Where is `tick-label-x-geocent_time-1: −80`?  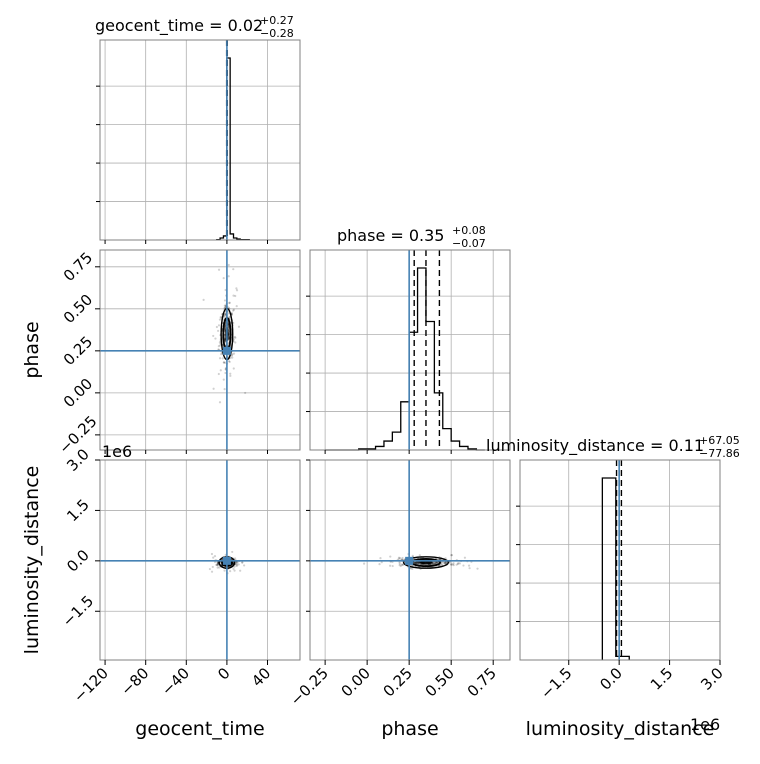 tick-label-x-geocent_time-1: −80 is located at coordinates (134, 681).